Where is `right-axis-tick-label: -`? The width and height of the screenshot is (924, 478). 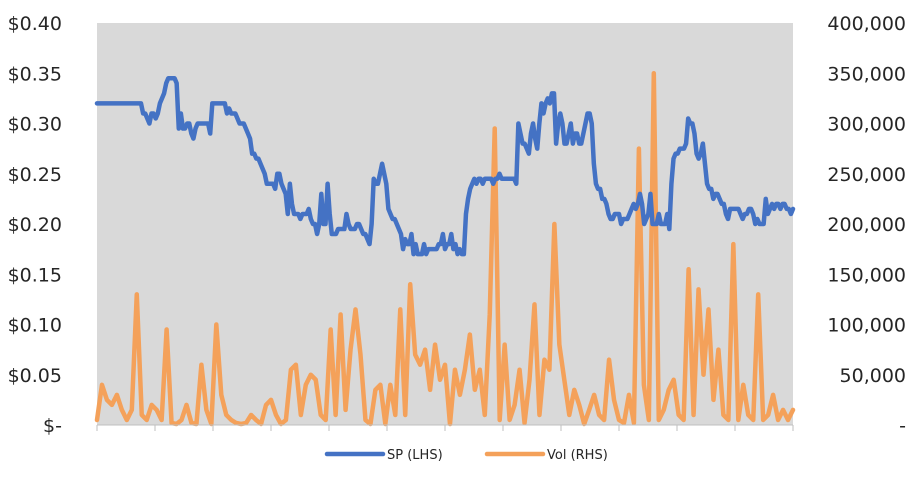 right-axis-tick-label: - is located at coordinates (902, 426).